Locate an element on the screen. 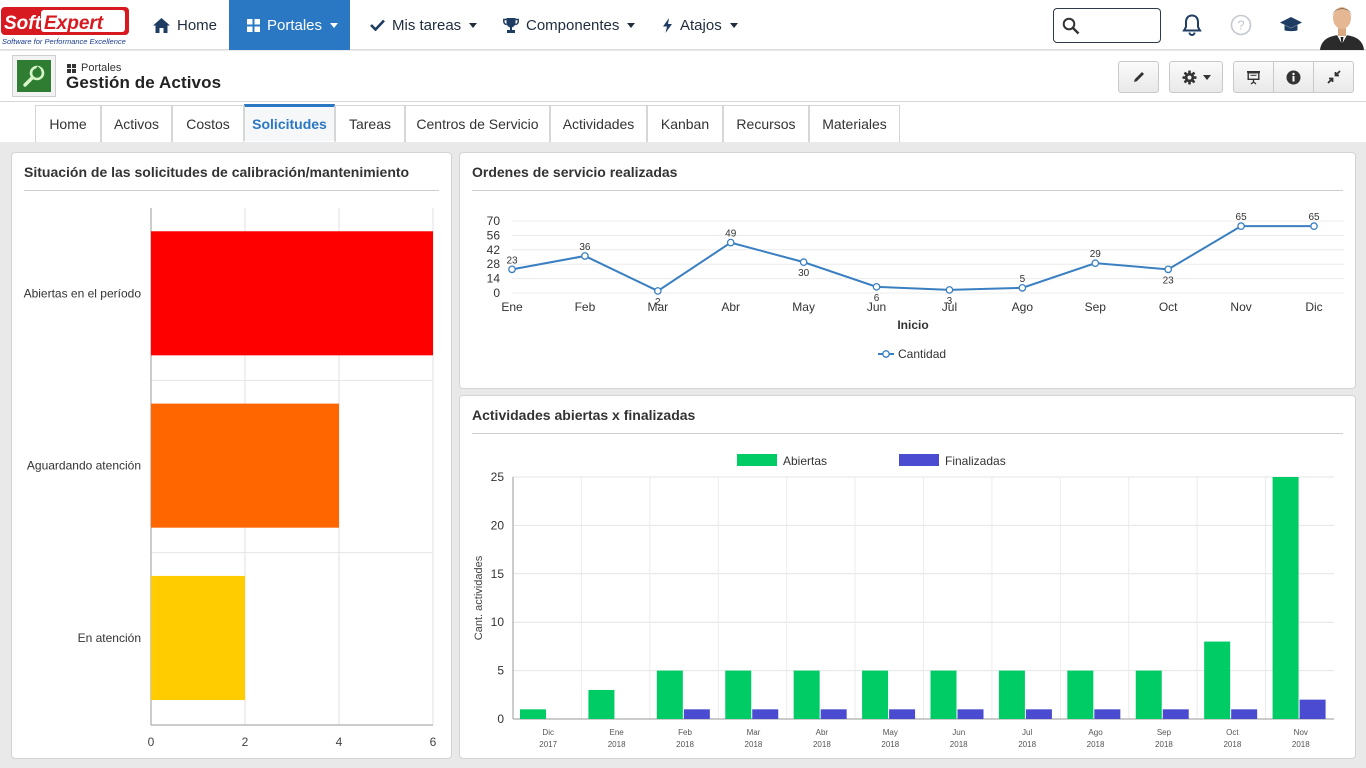 The image size is (1366, 768). y-tick-label: 42 is located at coordinates (494, 250).